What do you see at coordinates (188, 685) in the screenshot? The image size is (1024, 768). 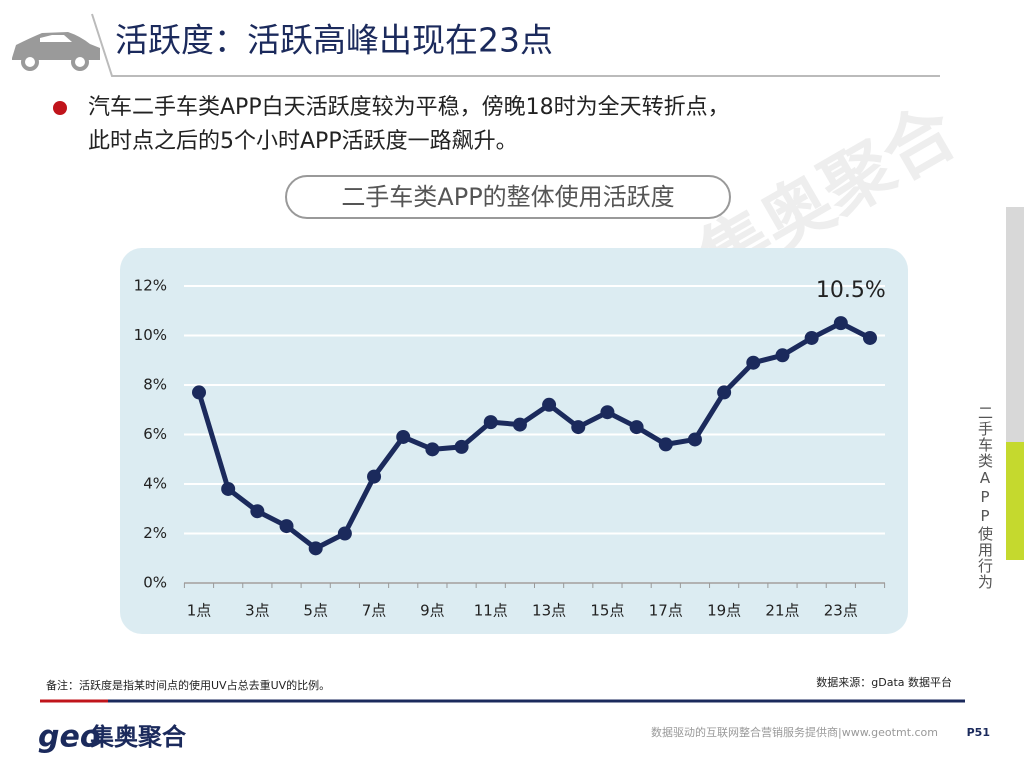 I see `note: 备注：活跃度是指某时间点的使用UV占总去重UV的比例。` at bounding box center [188, 685].